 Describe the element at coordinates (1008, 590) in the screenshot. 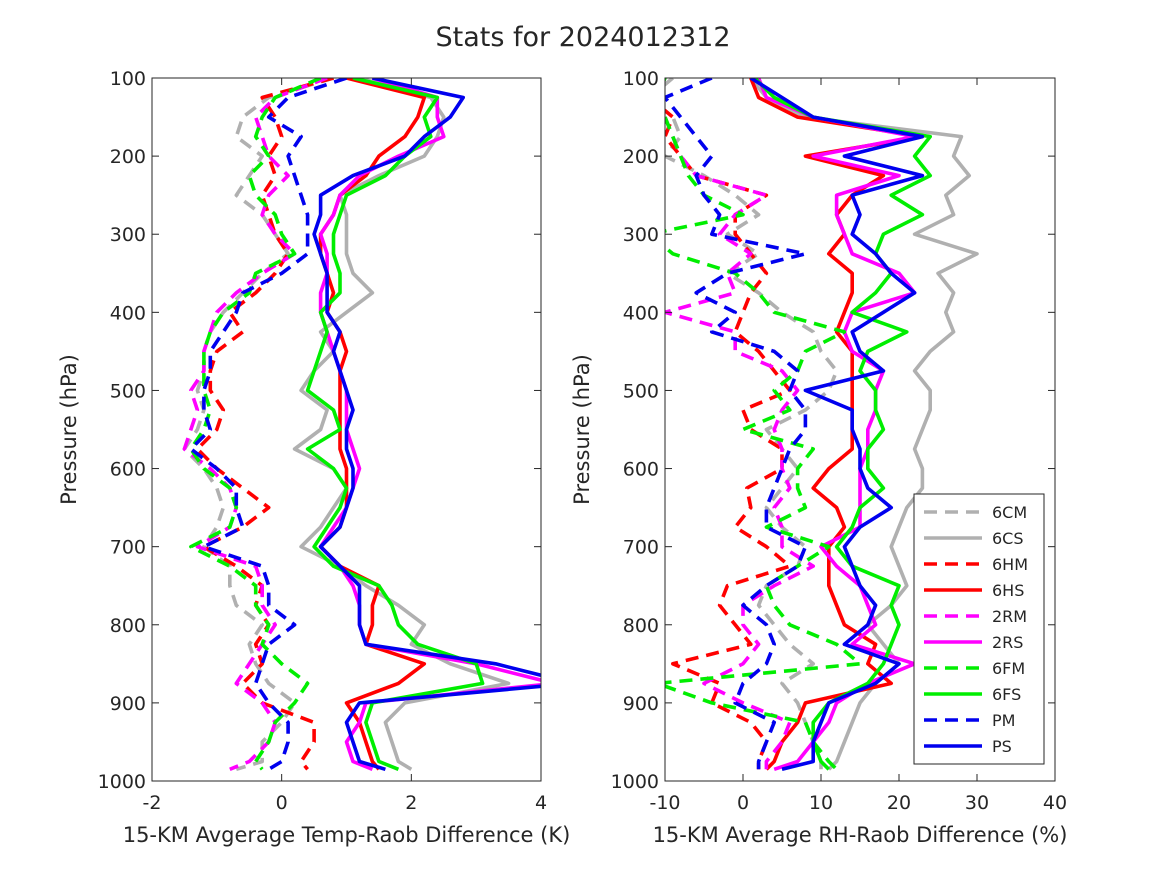

I see `legend-label-6hs: 6HS` at that location.